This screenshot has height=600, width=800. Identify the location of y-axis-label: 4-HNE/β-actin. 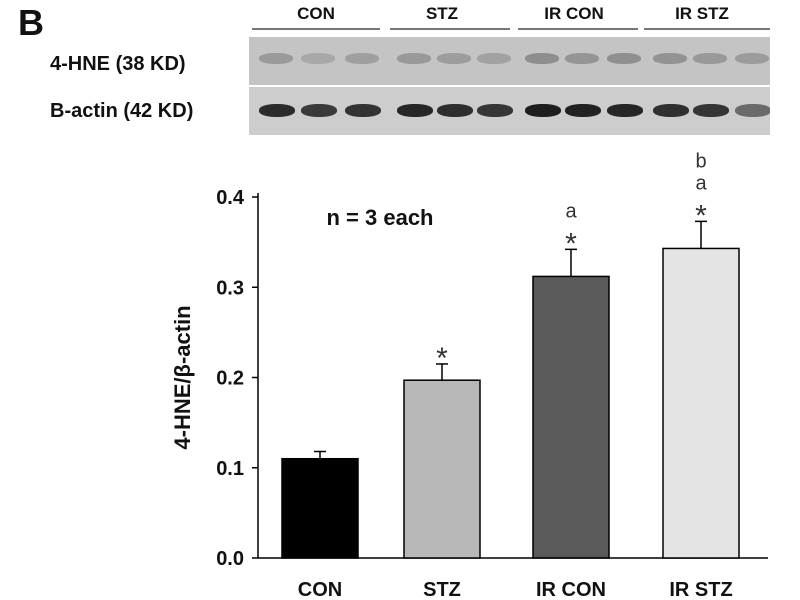
(182, 377).